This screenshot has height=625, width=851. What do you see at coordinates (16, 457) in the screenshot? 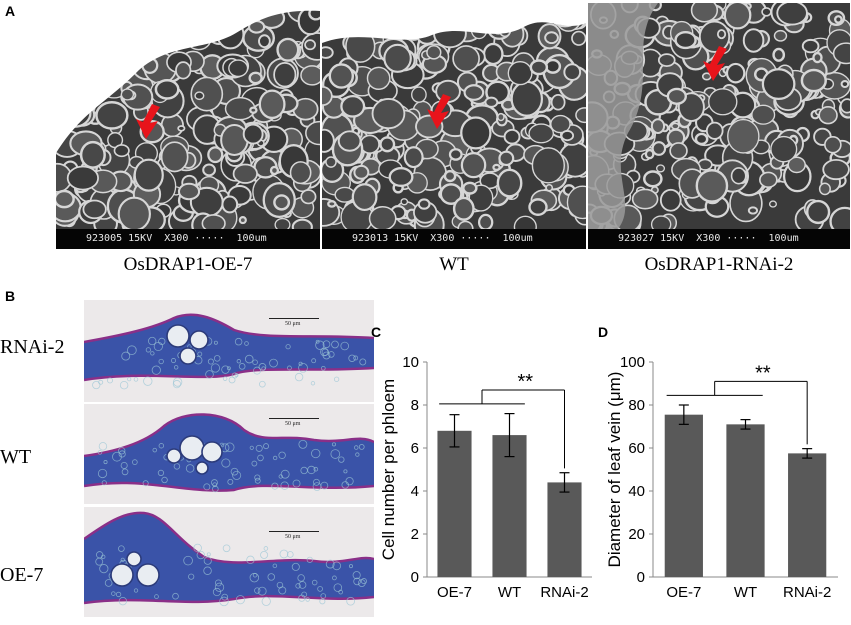
I see `row-label-wt: WT` at bounding box center [16, 457].